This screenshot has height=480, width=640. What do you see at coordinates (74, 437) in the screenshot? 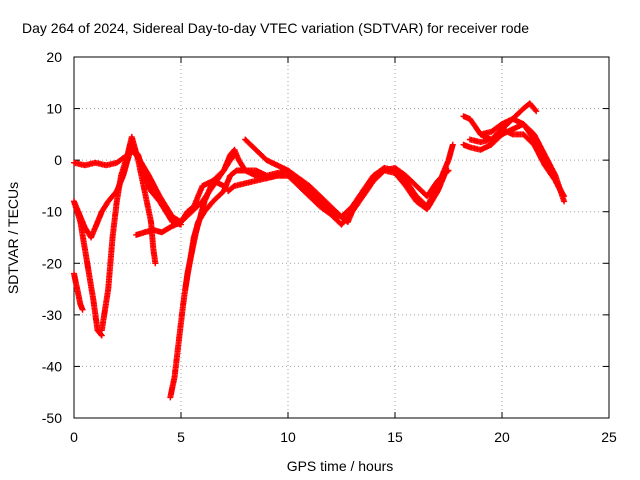
I see `x-tick-label: 0` at bounding box center [74, 437].